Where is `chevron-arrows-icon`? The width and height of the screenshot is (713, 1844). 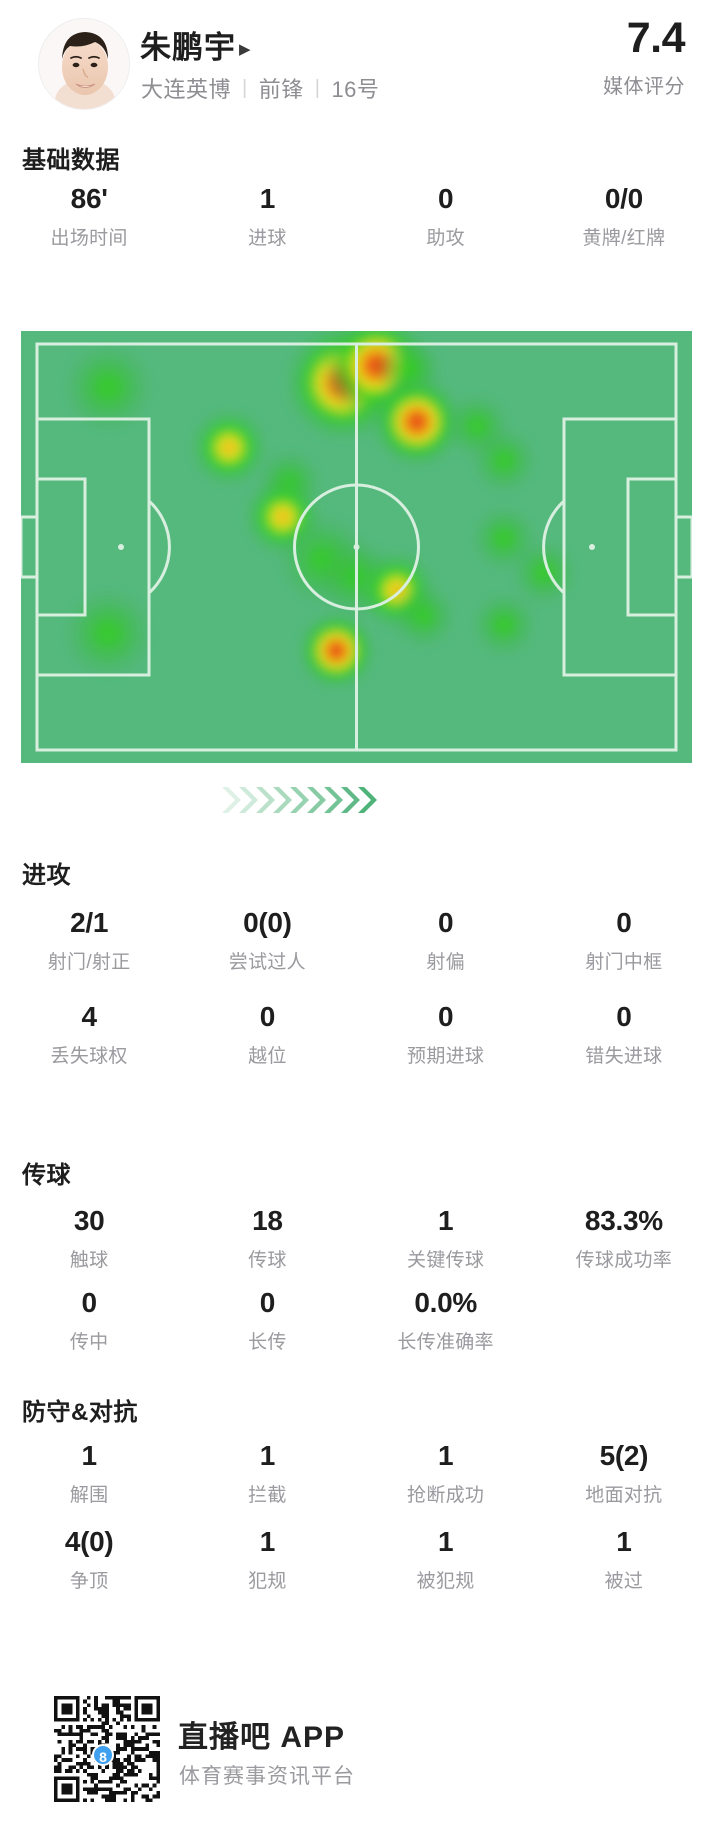 chevron-arrows-icon is located at coordinates (299, 800).